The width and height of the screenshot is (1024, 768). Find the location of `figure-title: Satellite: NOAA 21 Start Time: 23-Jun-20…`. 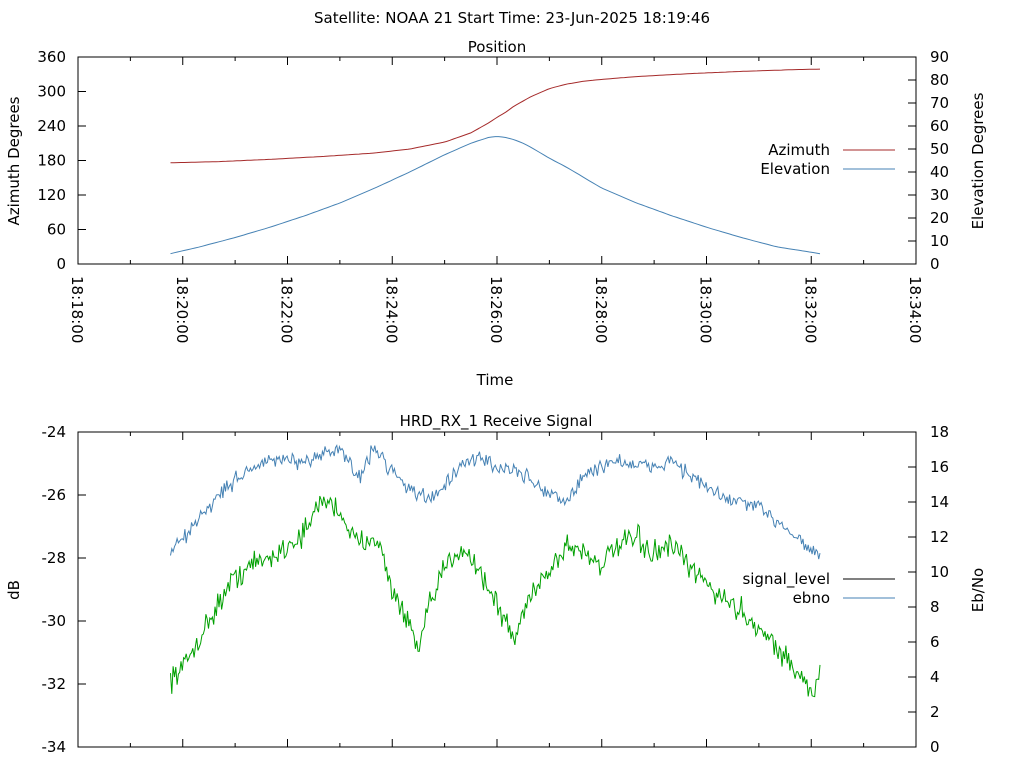

figure-title: Satellite: NOAA 21 Start Time: 23-Jun-20… is located at coordinates (512, 18).